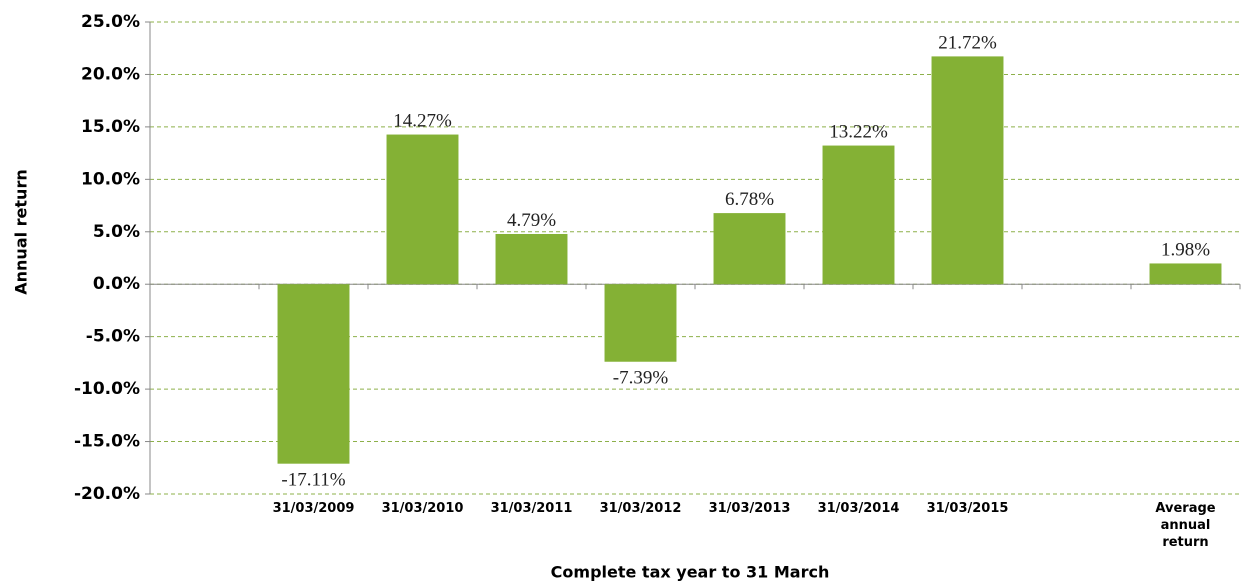 The image size is (1248, 584). I want to click on data-label: 4.79%, so click(531, 220).